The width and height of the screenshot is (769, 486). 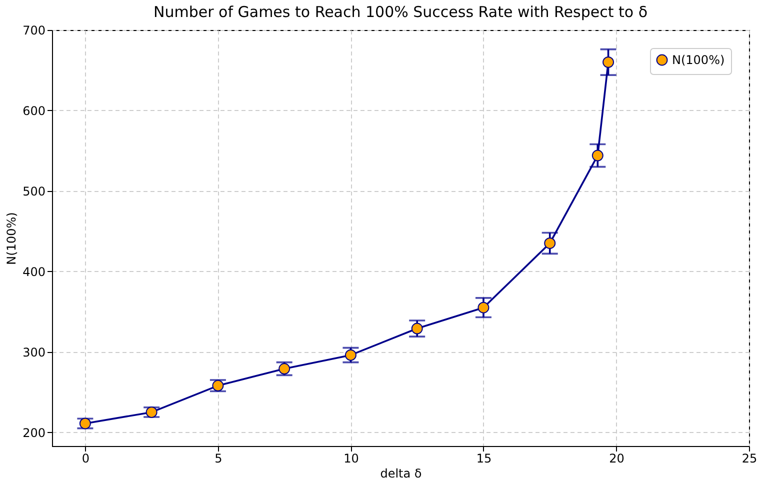 I want to click on y-tick-label: 400, so click(x=34, y=271).